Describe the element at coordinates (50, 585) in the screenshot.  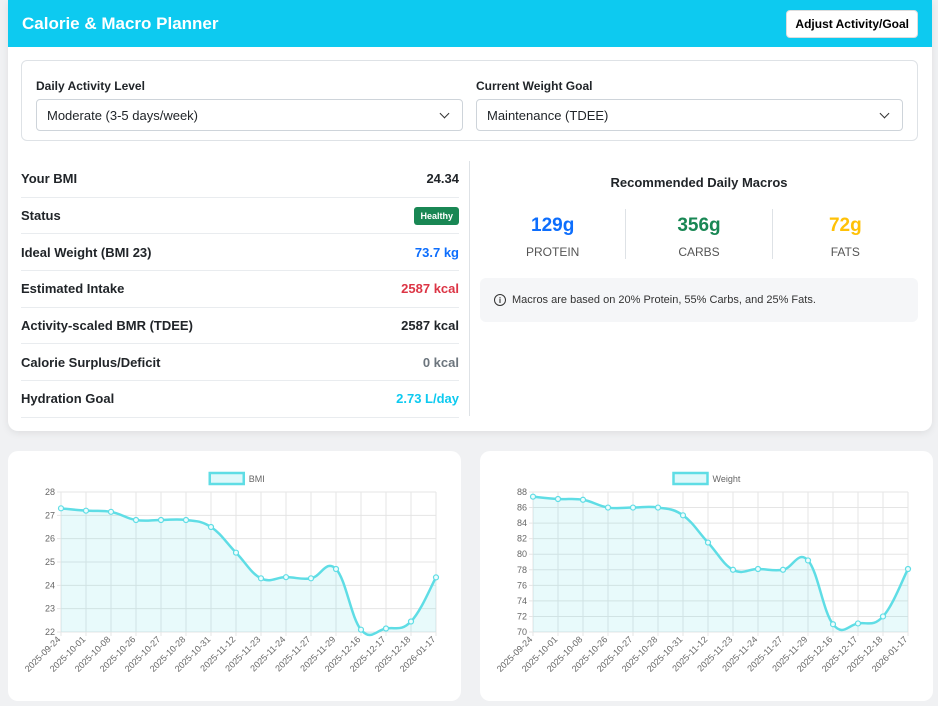
I see `y-tick-label: 24` at that location.